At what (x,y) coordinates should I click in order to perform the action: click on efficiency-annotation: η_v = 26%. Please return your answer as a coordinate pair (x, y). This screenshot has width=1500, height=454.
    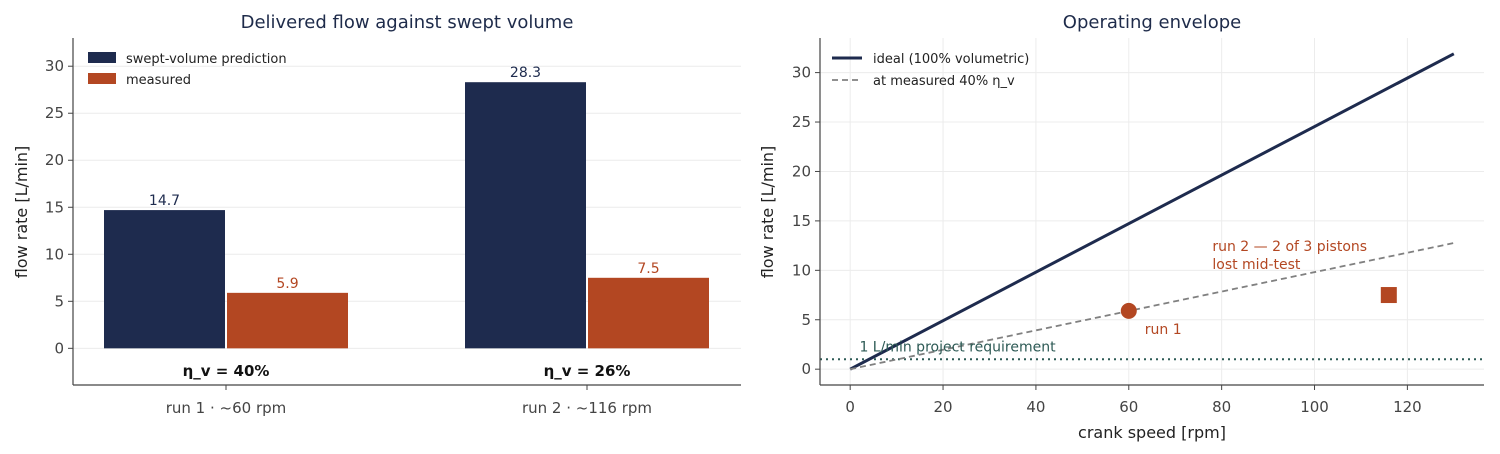
    Looking at the image, I should click on (587, 371).